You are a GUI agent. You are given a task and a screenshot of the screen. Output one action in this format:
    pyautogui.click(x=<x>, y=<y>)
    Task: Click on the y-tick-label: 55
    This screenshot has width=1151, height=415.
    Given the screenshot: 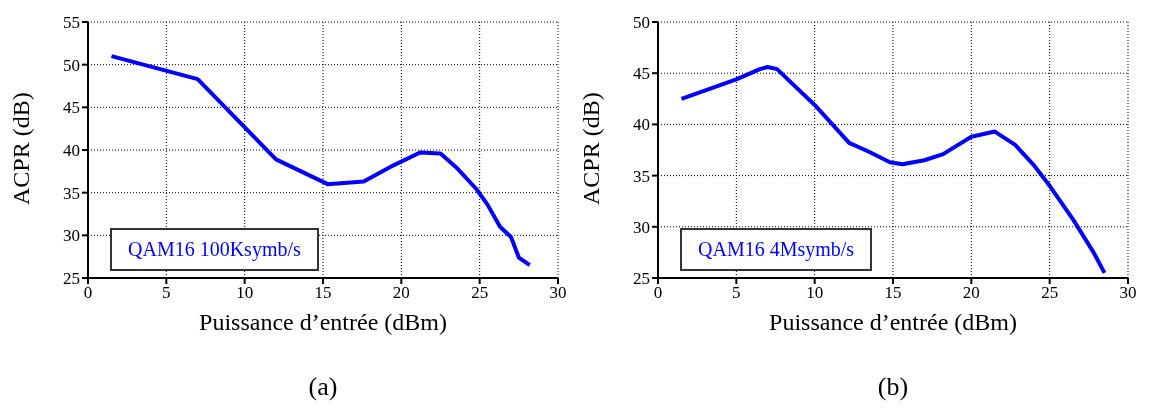 What is the action you would take?
    pyautogui.click(x=71, y=23)
    